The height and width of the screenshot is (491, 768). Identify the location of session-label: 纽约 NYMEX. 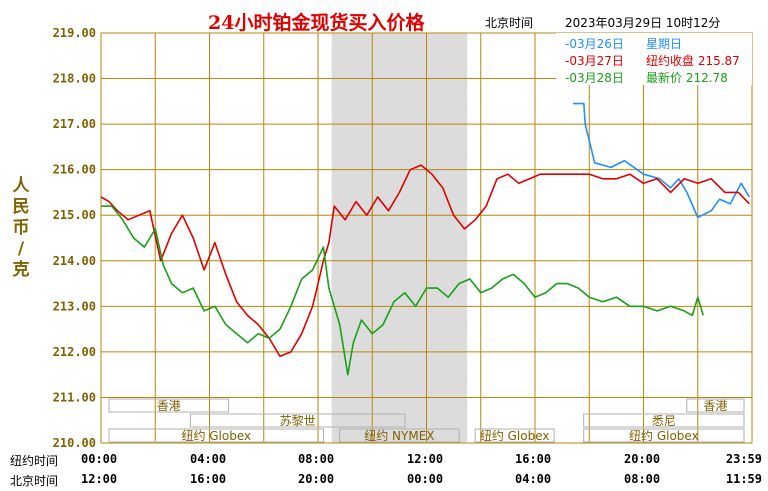
(399, 435).